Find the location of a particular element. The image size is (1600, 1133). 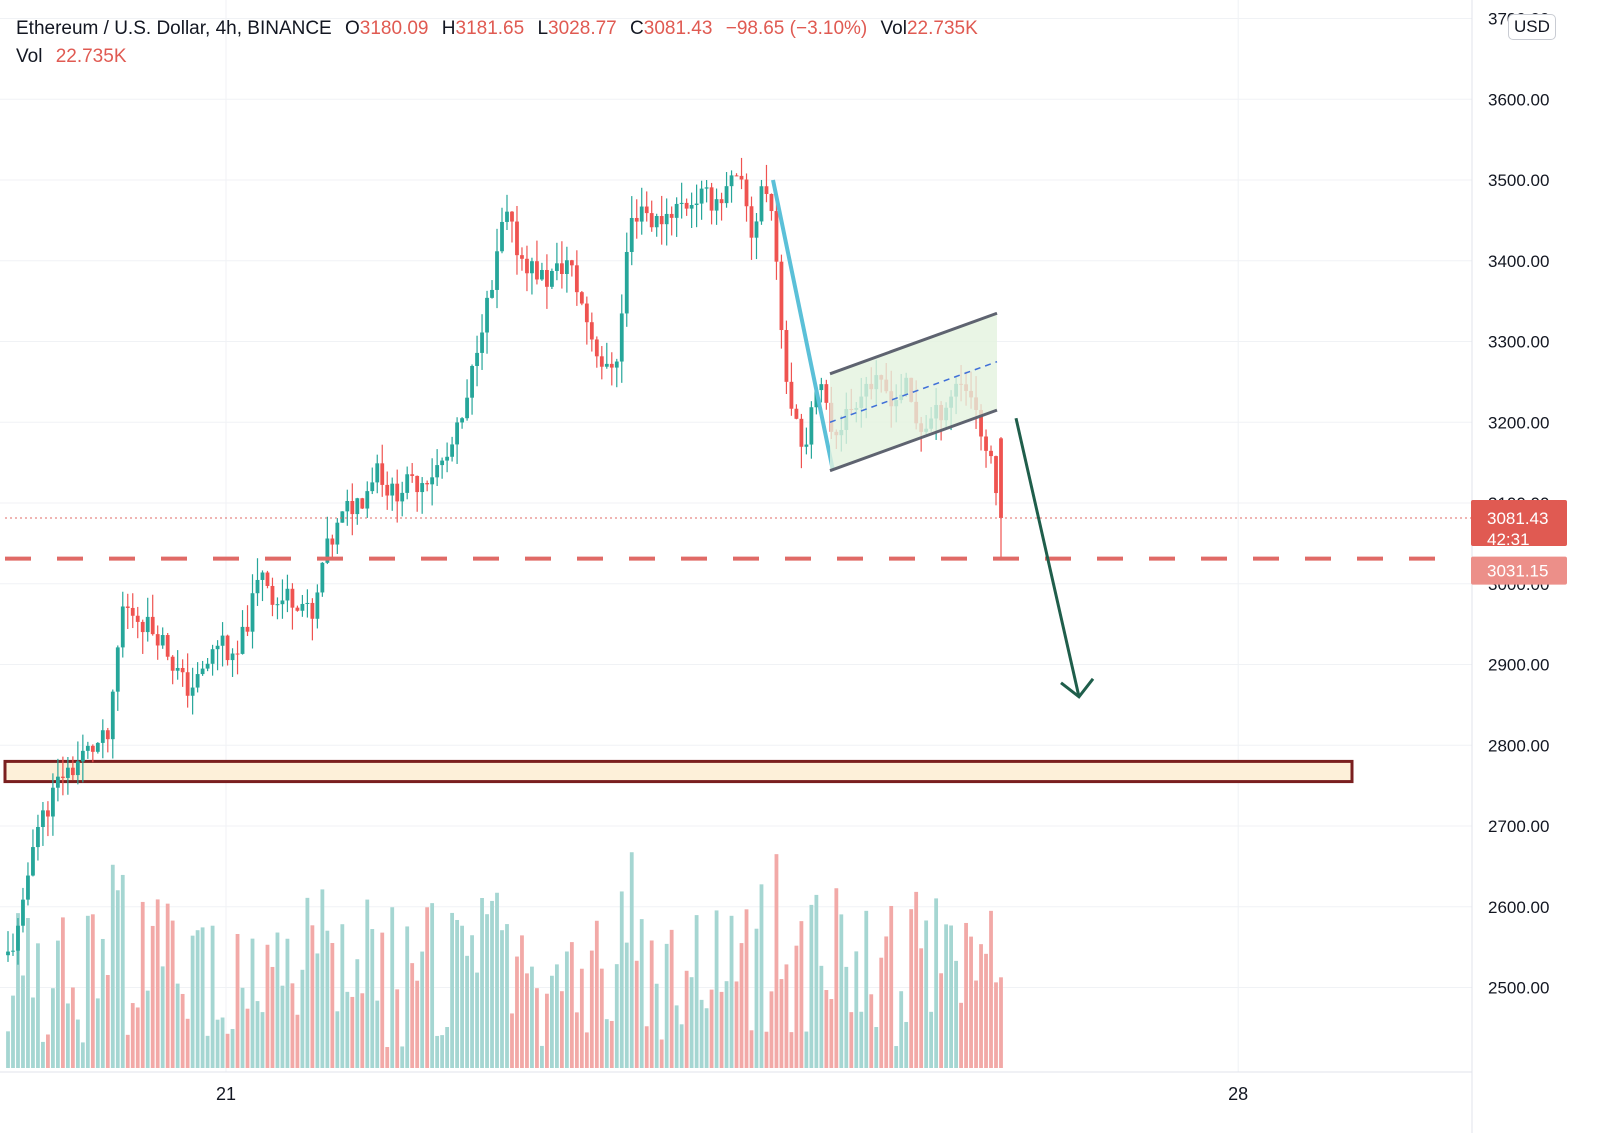

projection-arrow-head is located at coordinates (1077, 688).